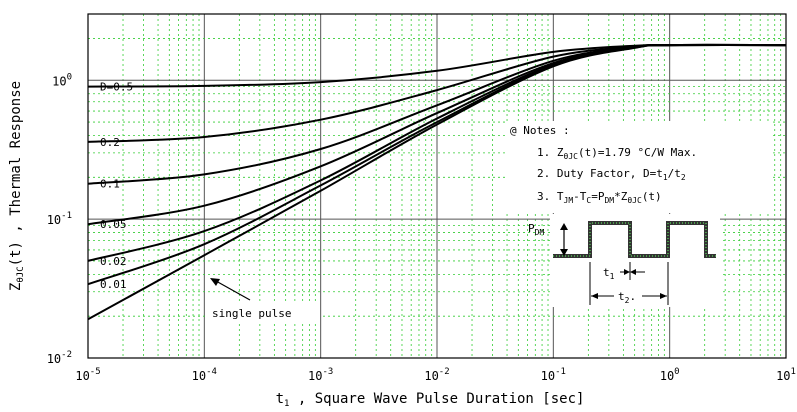  Describe the element at coordinates (110, 184) in the screenshot. I see `curve-label: 0.1` at that location.